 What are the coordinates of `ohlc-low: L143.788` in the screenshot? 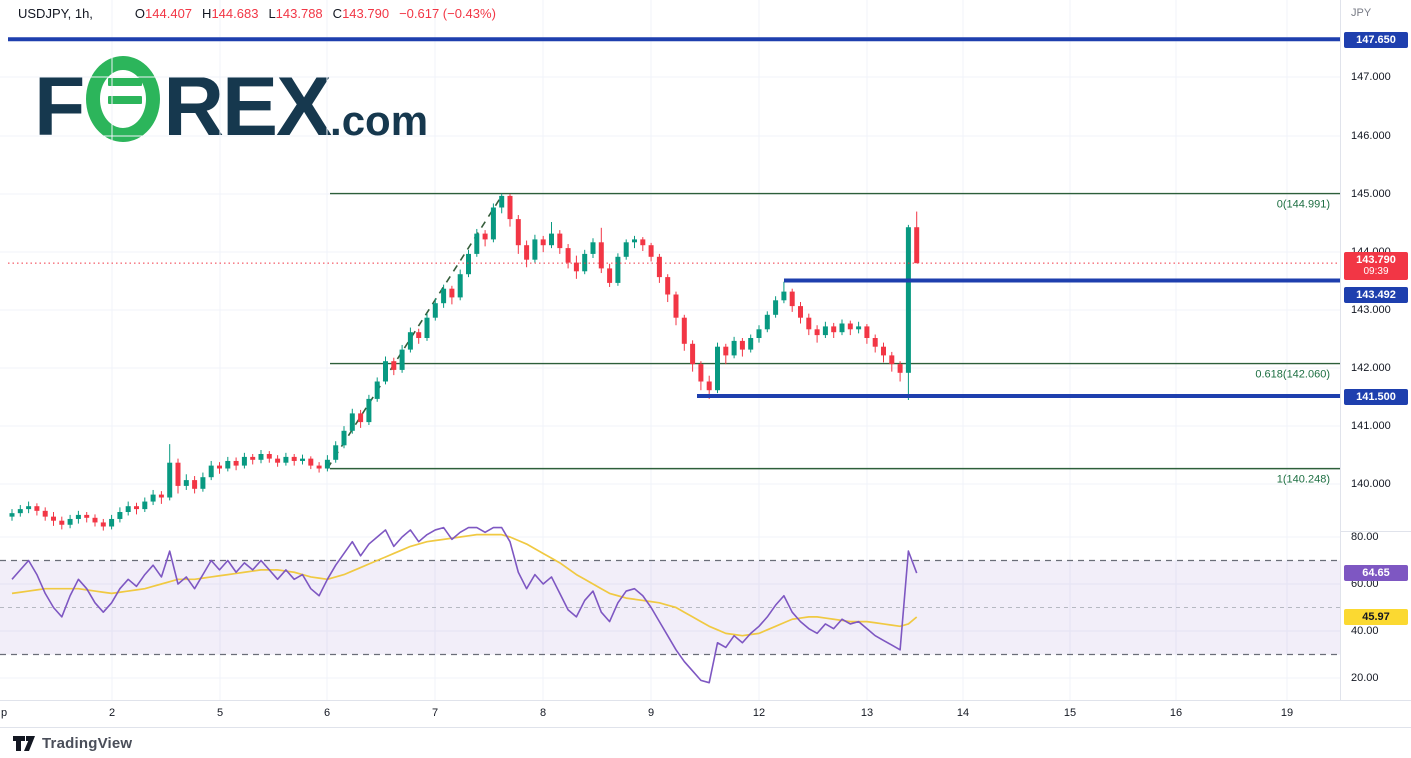 It's located at (295, 13).